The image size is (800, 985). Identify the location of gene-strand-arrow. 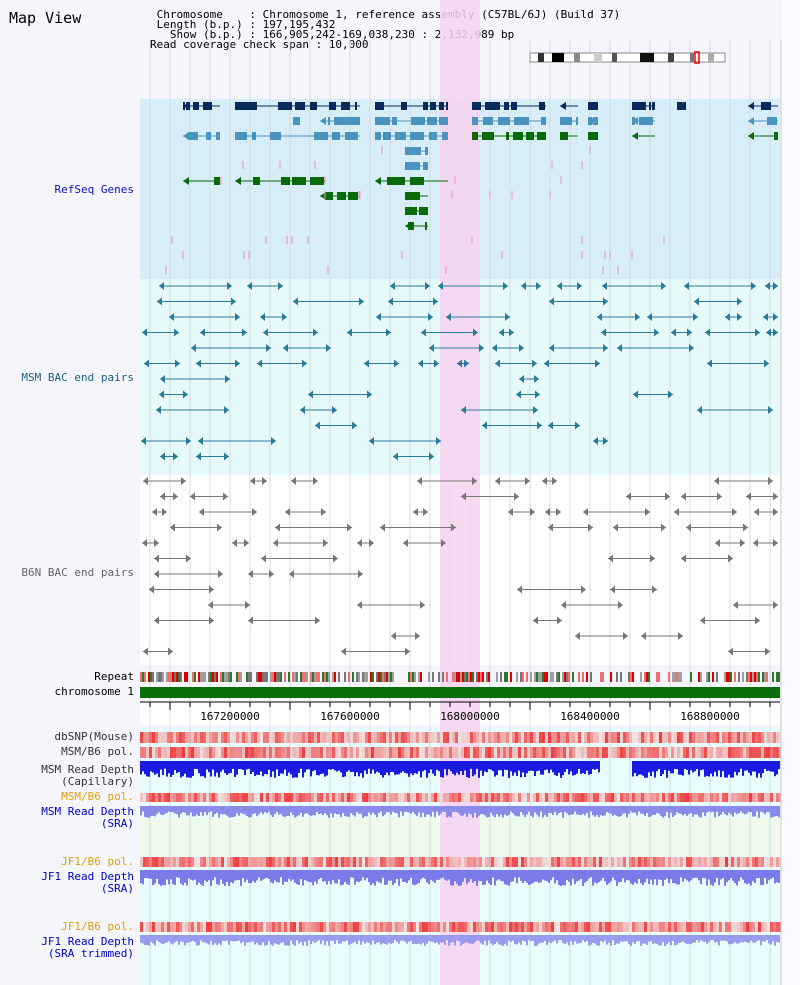
(680, 106).